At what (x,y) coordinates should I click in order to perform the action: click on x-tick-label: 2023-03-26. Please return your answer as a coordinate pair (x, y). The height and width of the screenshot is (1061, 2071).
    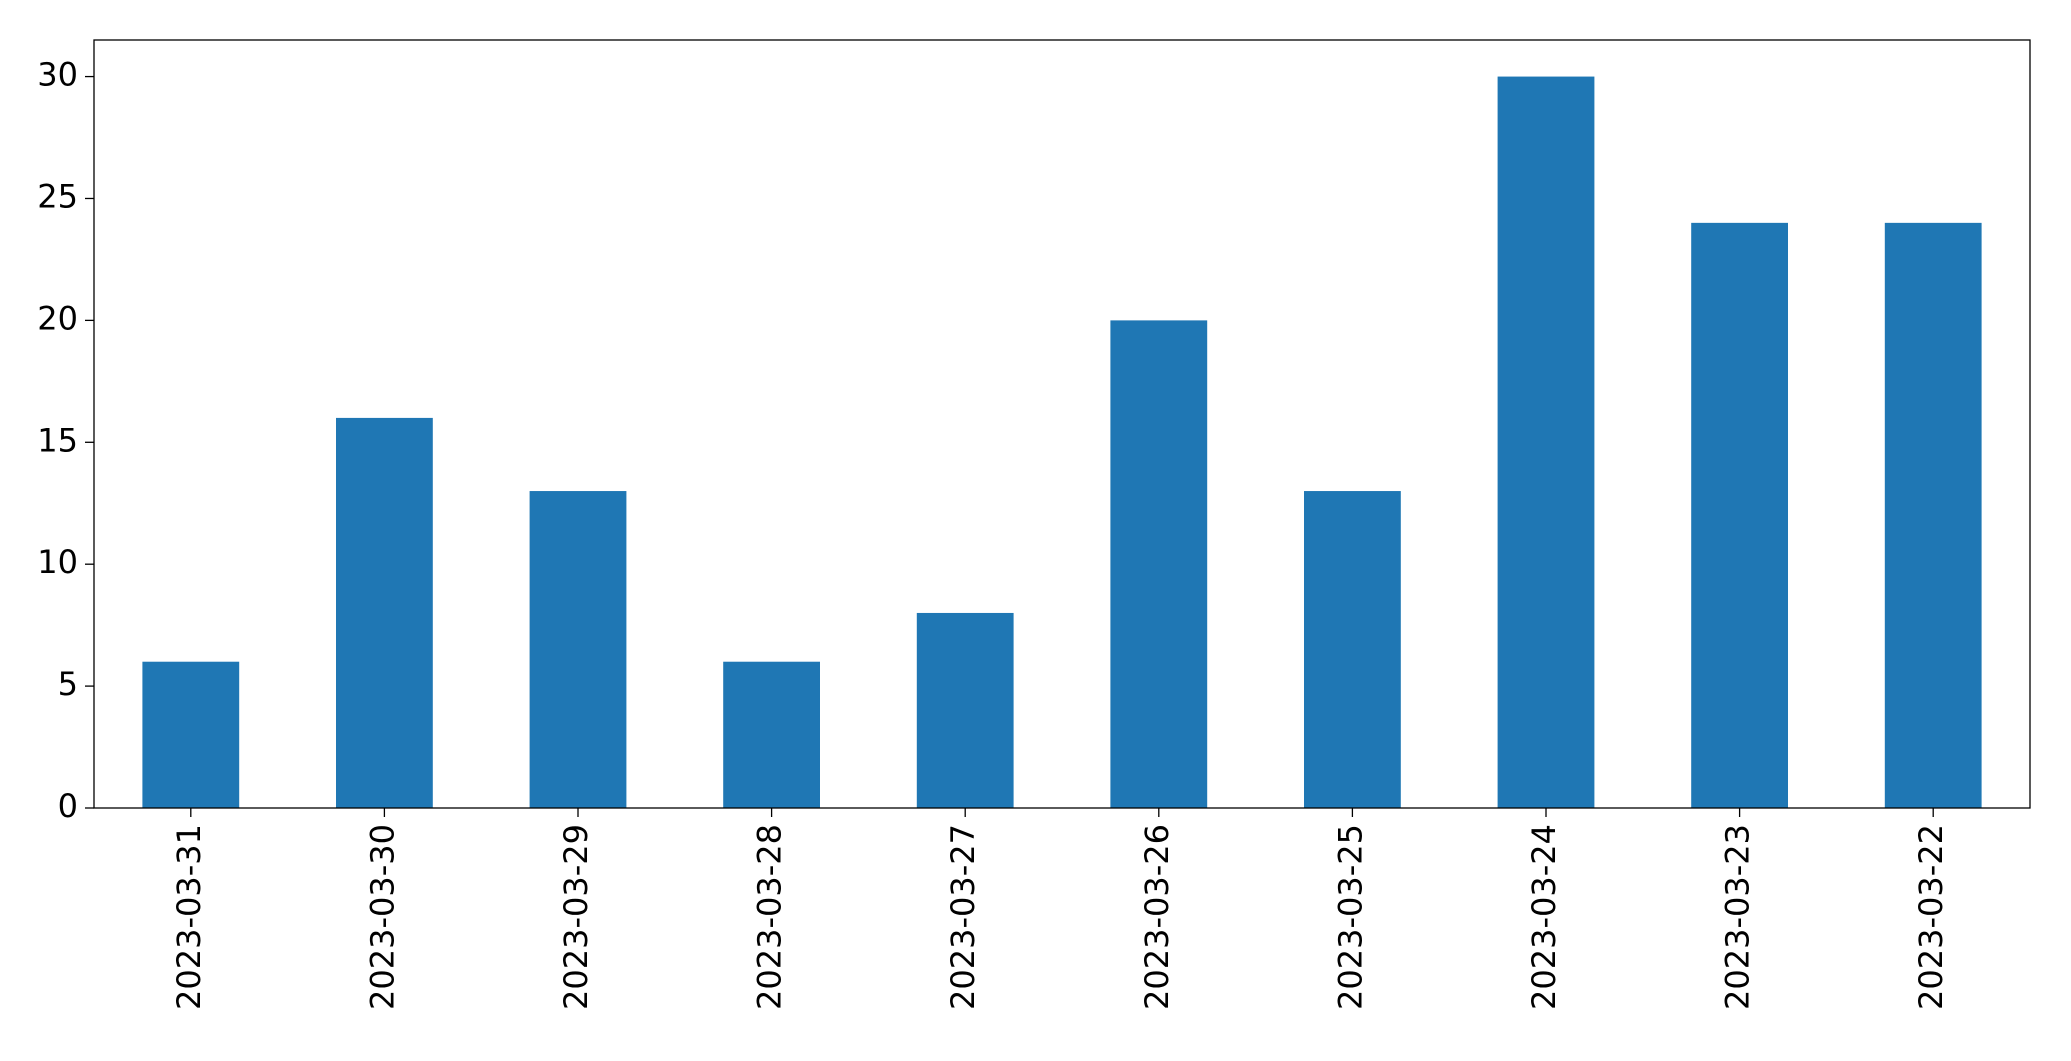
    Looking at the image, I should click on (1157, 917).